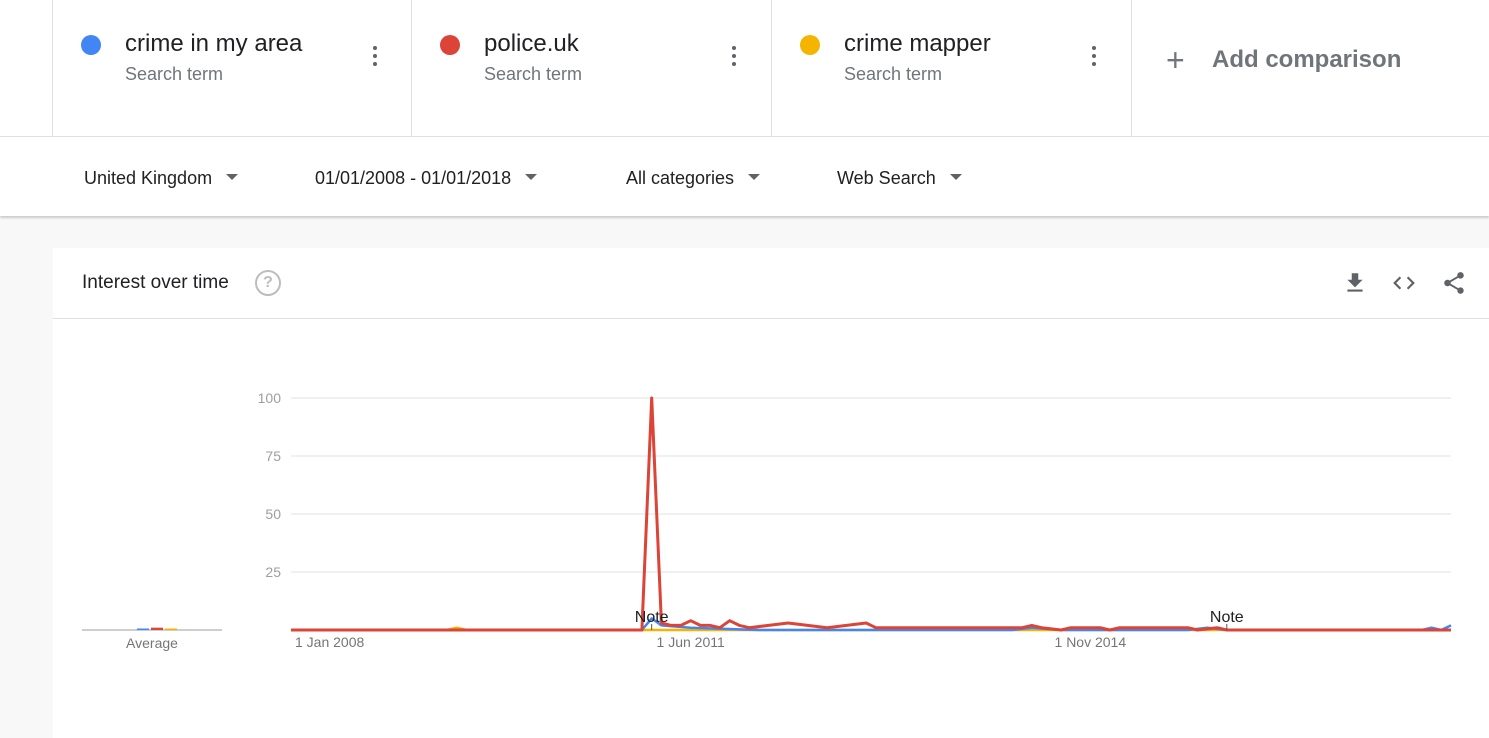 The image size is (1489, 738). What do you see at coordinates (1175, 60) in the screenshot?
I see `plus-icon: +` at bounding box center [1175, 60].